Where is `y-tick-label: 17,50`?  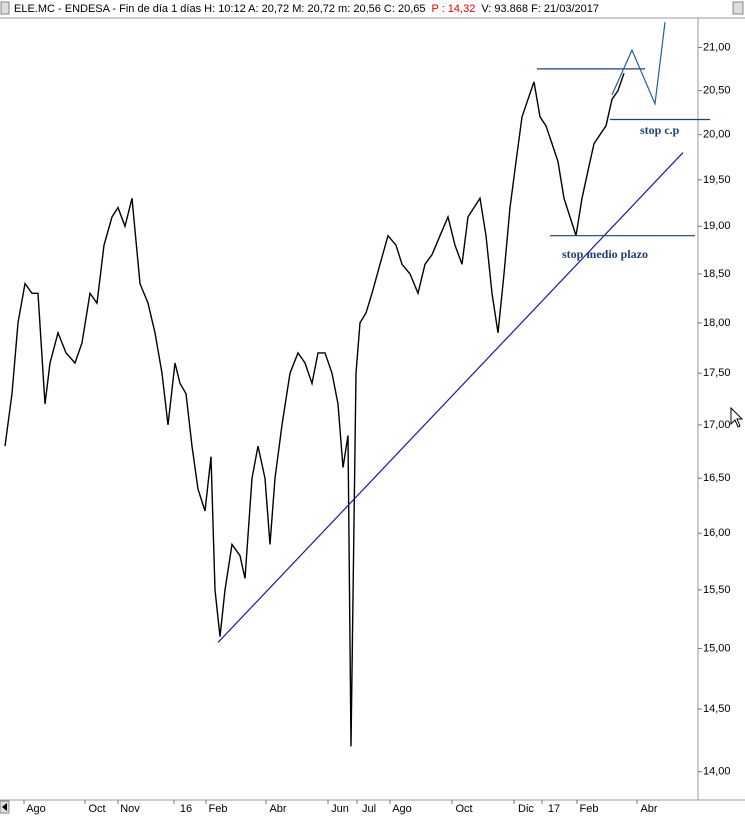
y-tick-label: 17,50 is located at coordinates (717, 373).